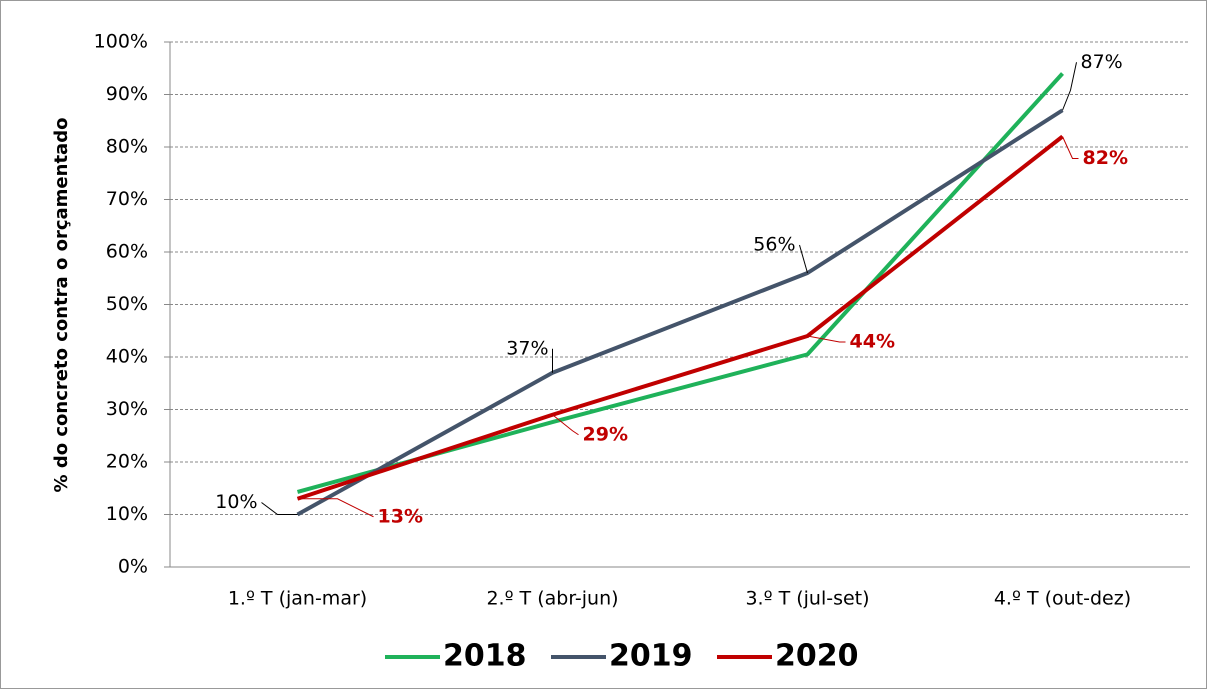  Describe the element at coordinates (133, 567) in the screenshot. I see `y-tick-label: 0%` at that location.